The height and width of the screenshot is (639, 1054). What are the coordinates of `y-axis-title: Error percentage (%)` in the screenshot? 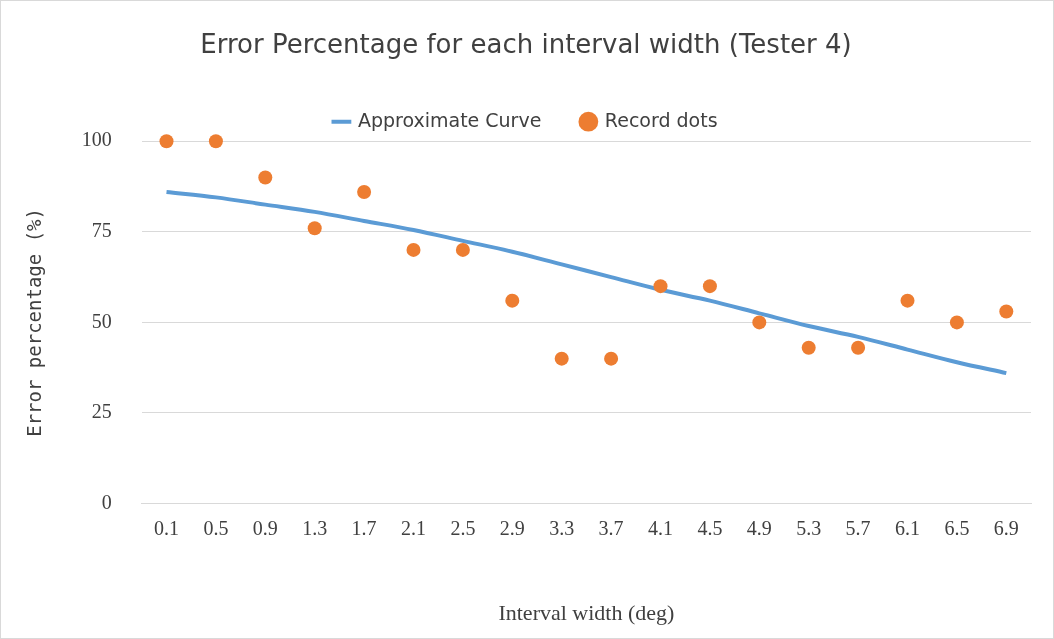 It's located at (34, 322).